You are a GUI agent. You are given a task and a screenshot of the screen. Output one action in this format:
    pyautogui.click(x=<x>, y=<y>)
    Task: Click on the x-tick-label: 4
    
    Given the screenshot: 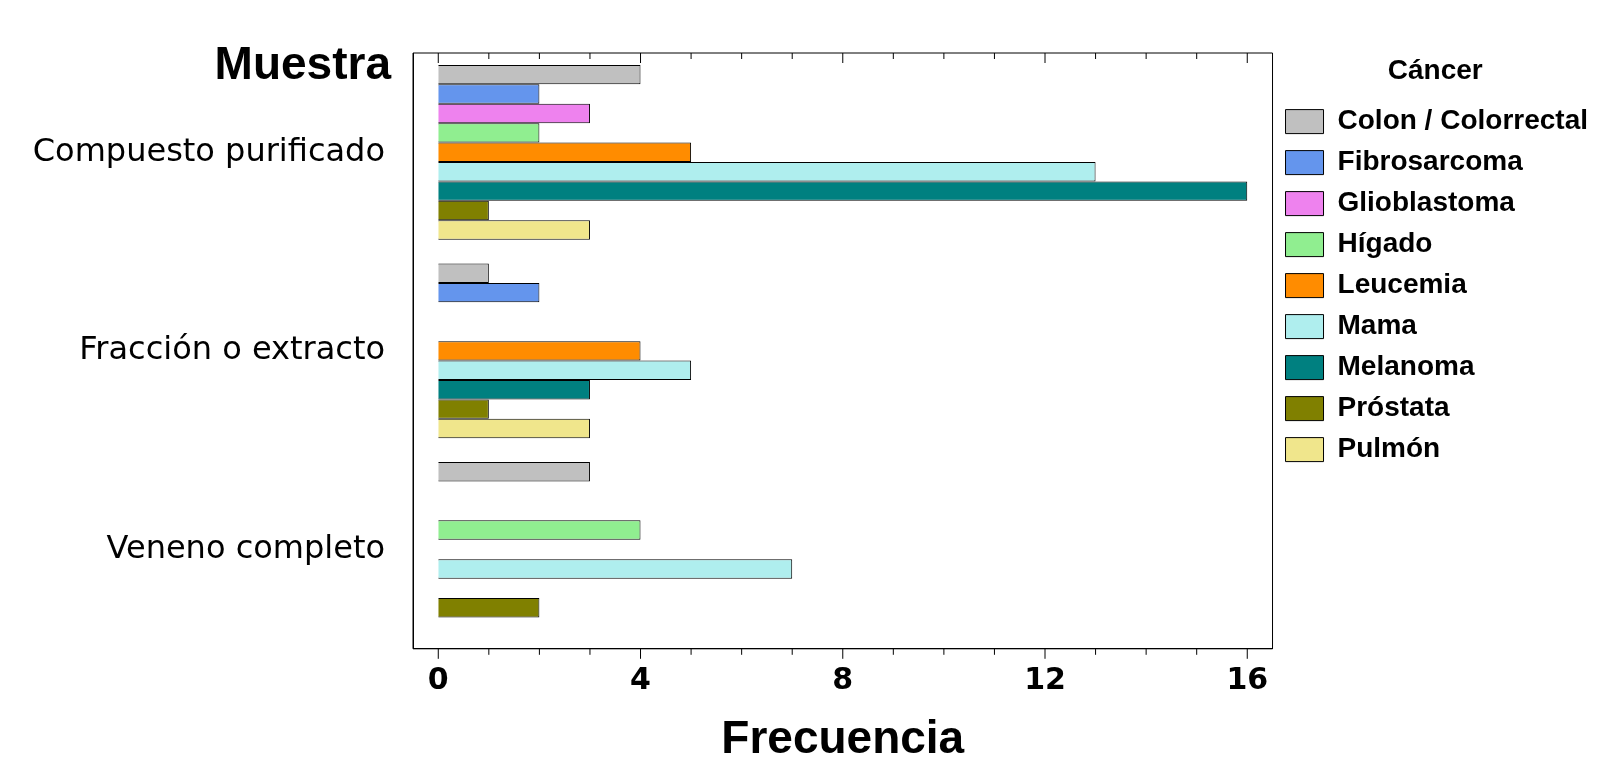 What is the action you would take?
    pyautogui.click(x=640, y=678)
    